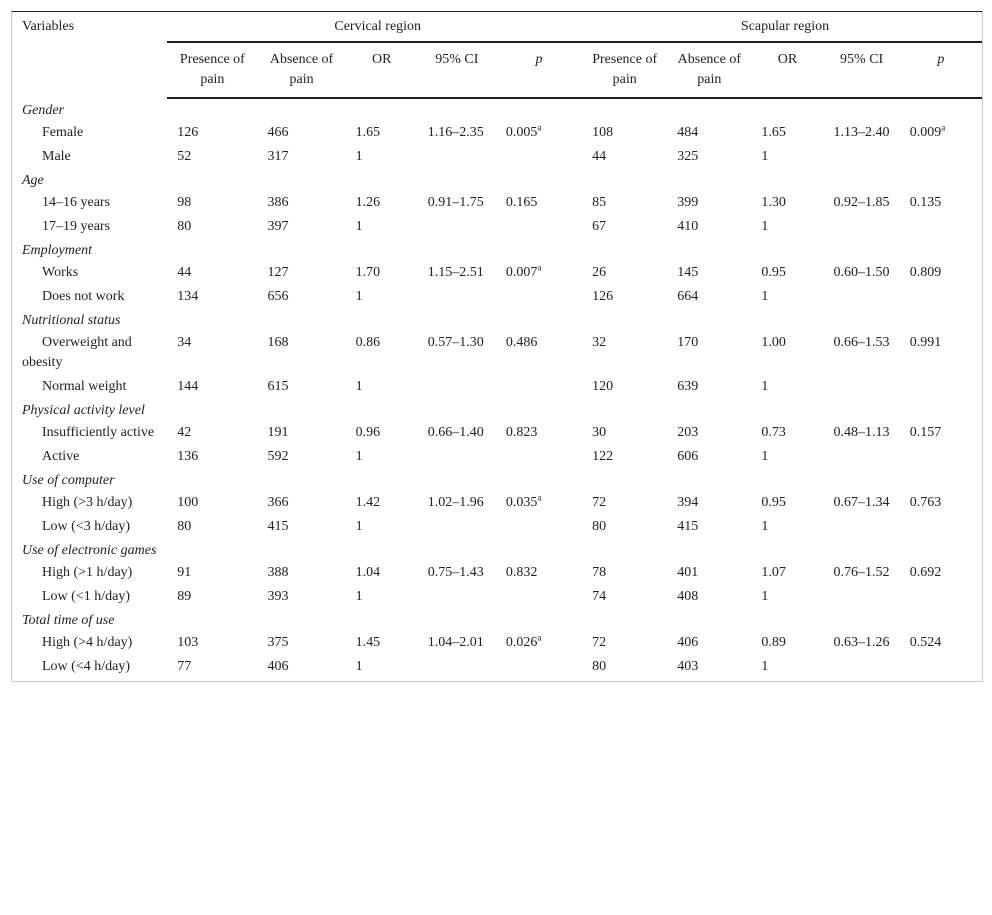  Describe the element at coordinates (688, 226) in the screenshot. I see `cell: 410` at that location.